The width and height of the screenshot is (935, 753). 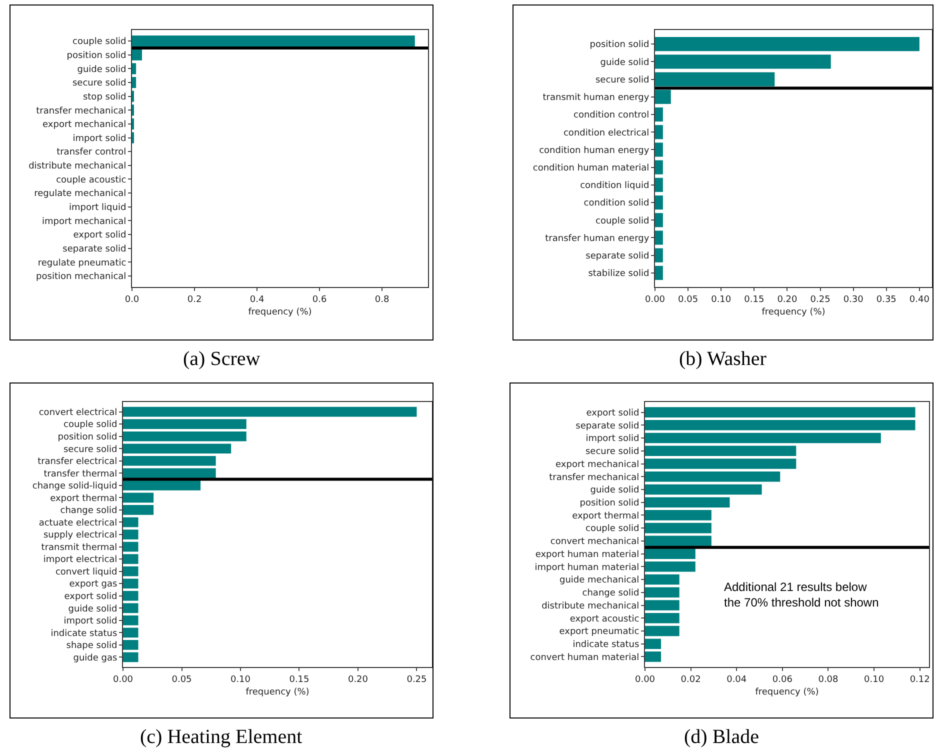 What do you see at coordinates (801, 595) in the screenshot?
I see `annotation: Additional 21 results below the 70% threshold not shown` at bounding box center [801, 595].